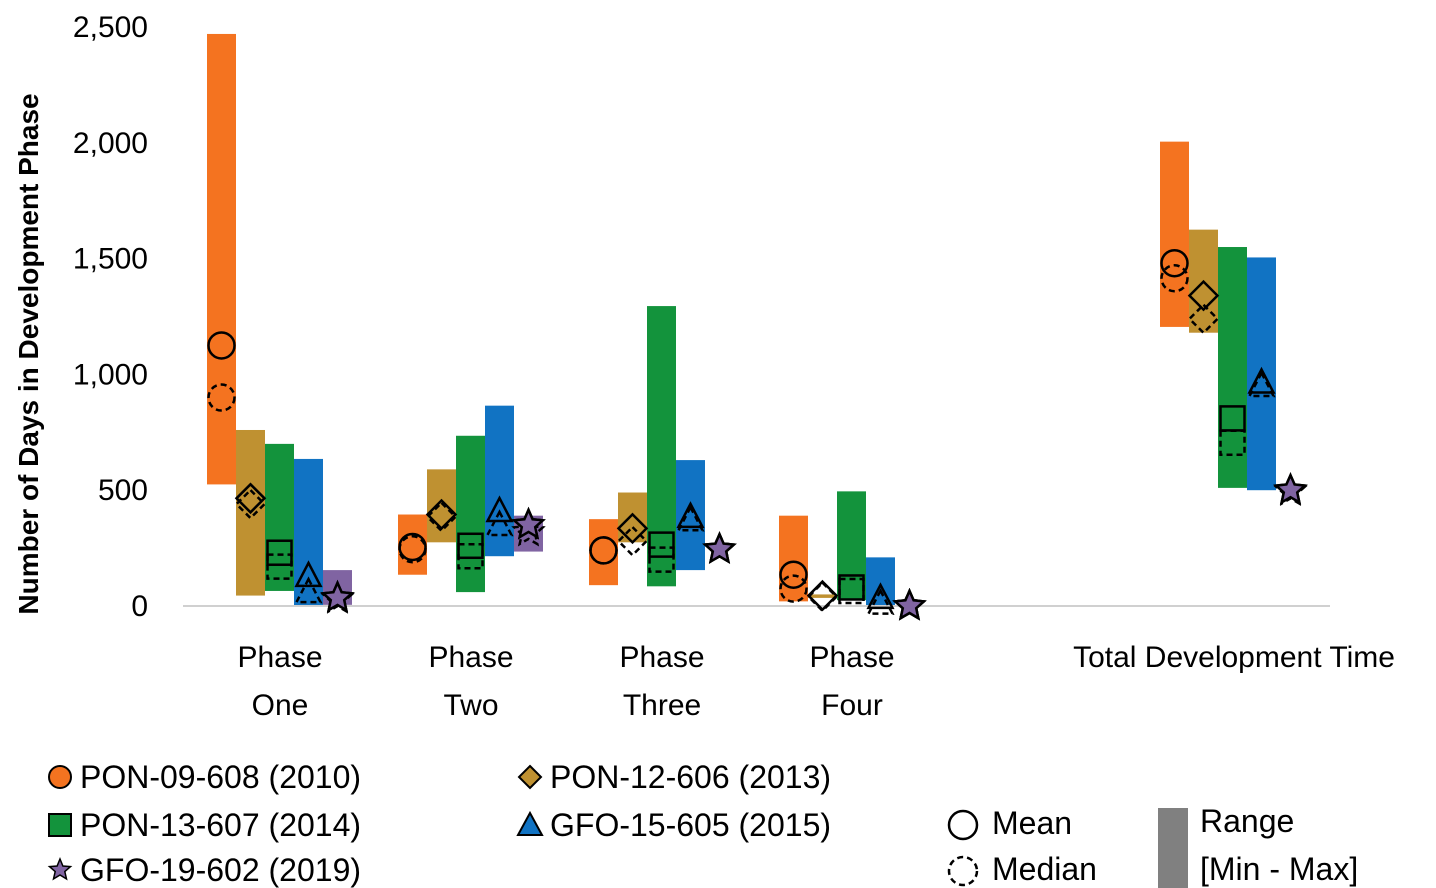  What do you see at coordinates (793, 588) in the screenshot?
I see `median-marker-s0-c3` at bounding box center [793, 588].